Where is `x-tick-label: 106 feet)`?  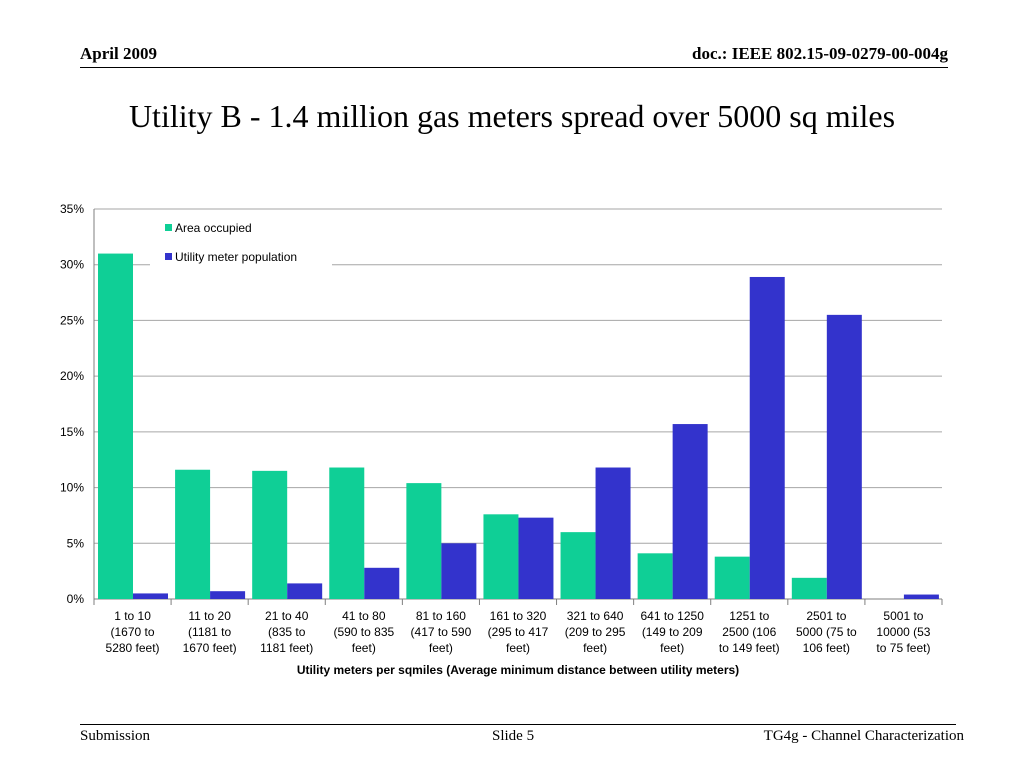
x-tick-label: 106 feet) is located at coordinates (826, 648).